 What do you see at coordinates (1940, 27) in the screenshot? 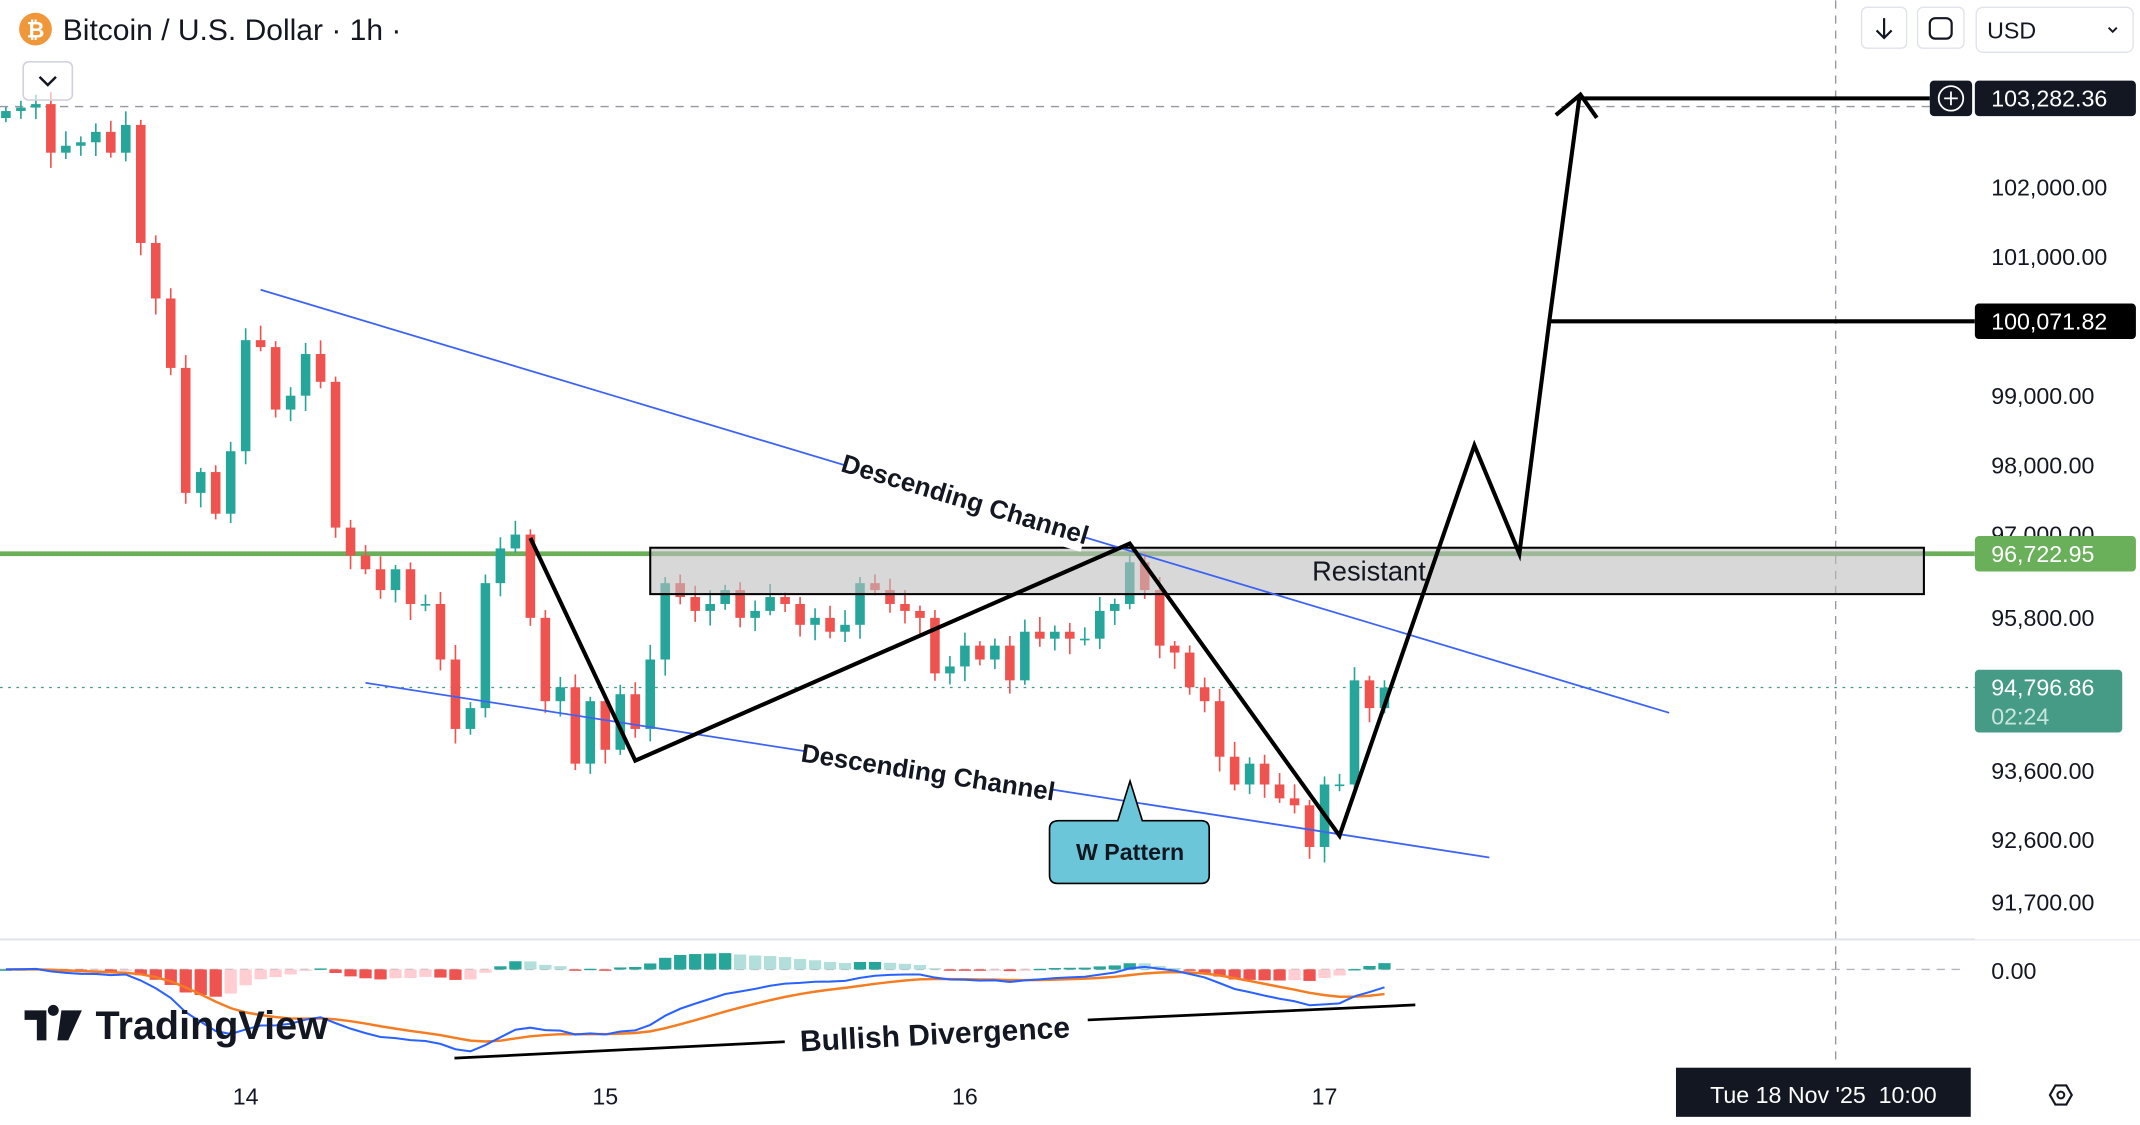
I see `fullscreen-button` at bounding box center [1940, 27].